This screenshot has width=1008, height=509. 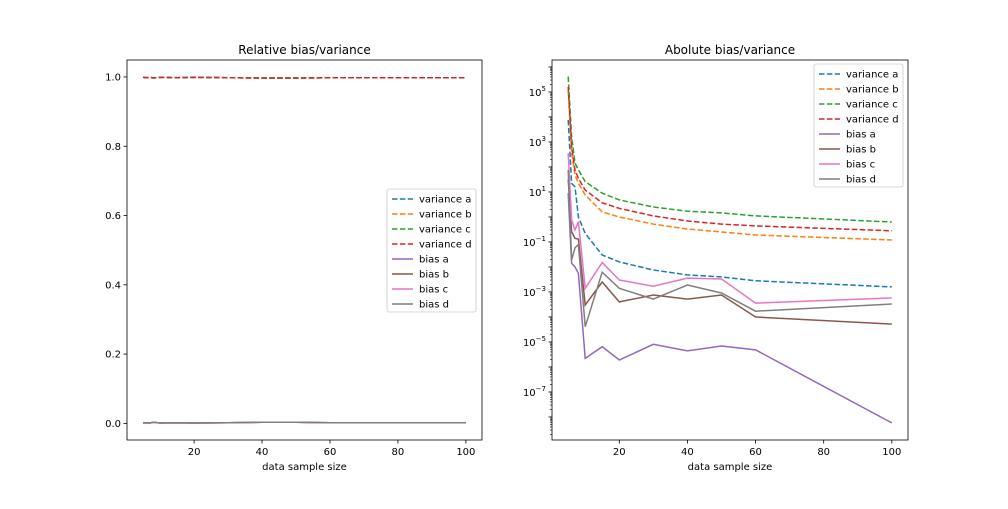 What do you see at coordinates (537, 92) in the screenshot?
I see `y-tick-label: 10⁵` at bounding box center [537, 92].